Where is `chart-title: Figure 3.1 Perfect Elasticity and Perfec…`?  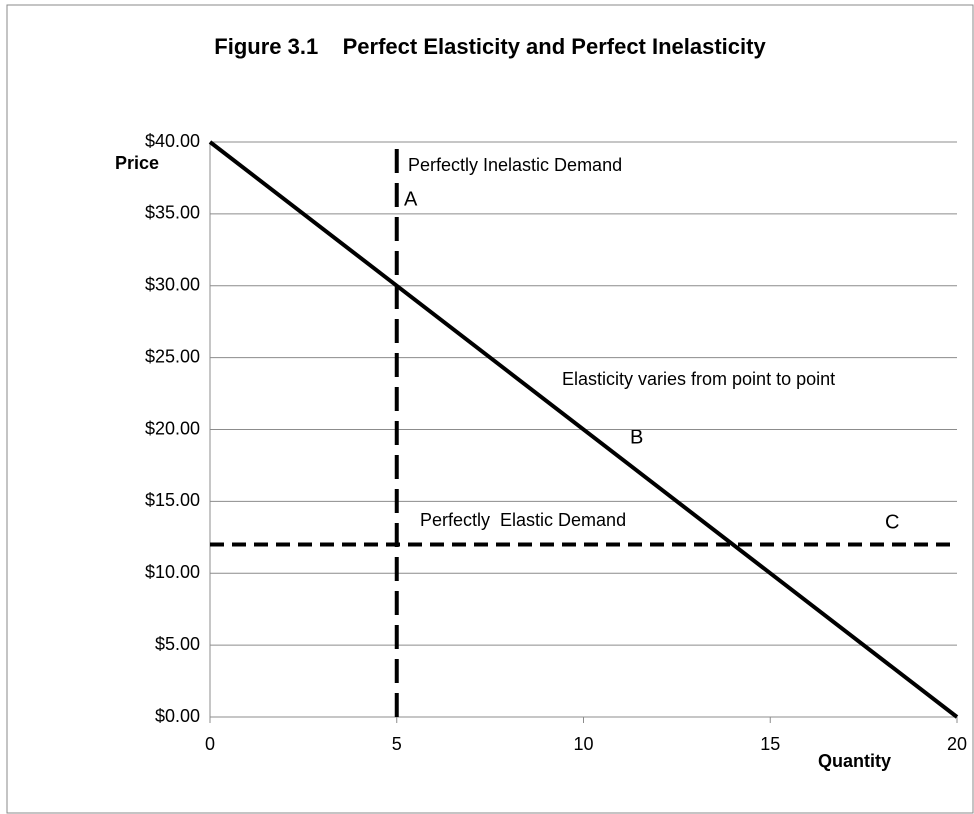 chart-title: Figure 3.1 Perfect Elasticity and Perfec… is located at coordinates (490, 46).